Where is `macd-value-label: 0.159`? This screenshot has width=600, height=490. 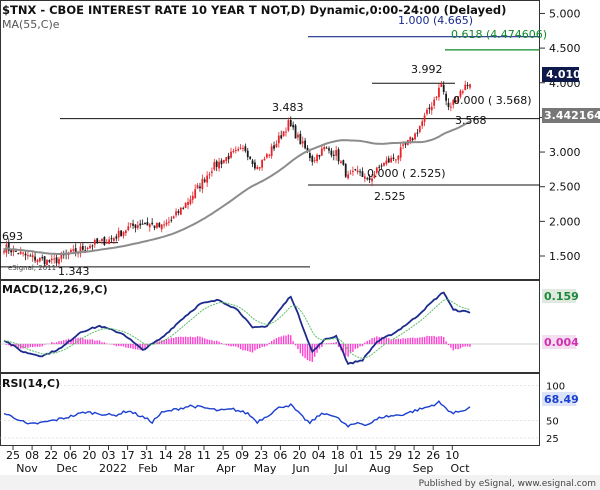
macd-value-label: 0.159 is located at coordinates (561, 296).